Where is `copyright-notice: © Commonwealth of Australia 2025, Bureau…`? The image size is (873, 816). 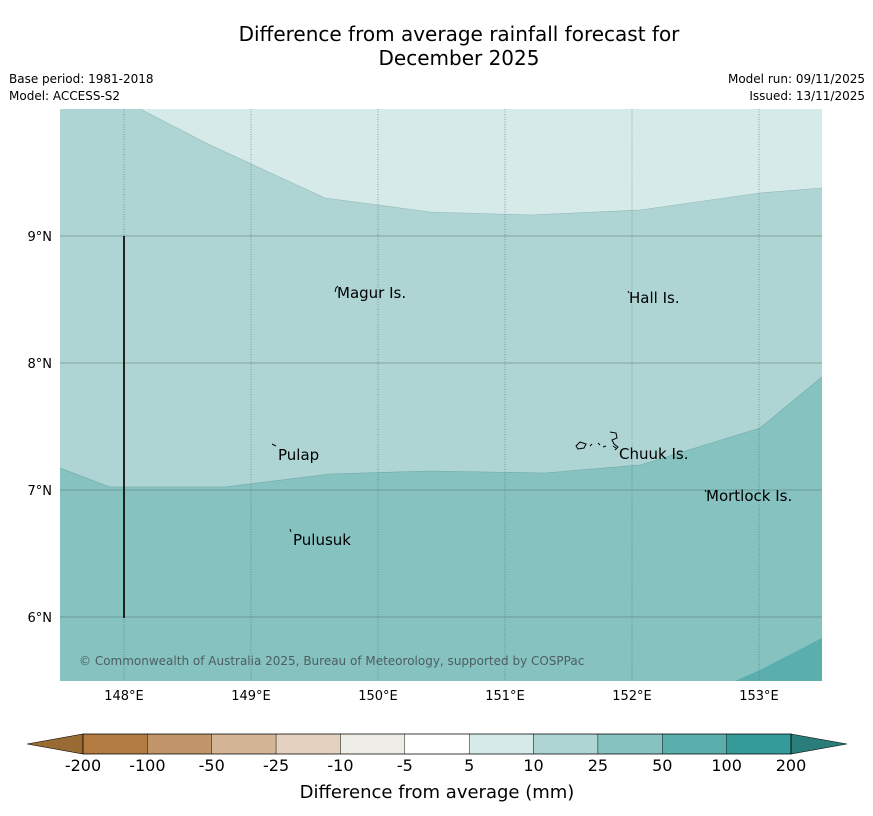 copyright-notice: © Commonwealth of Australia 2025, Bureau… is located at coordinates (331, 661).